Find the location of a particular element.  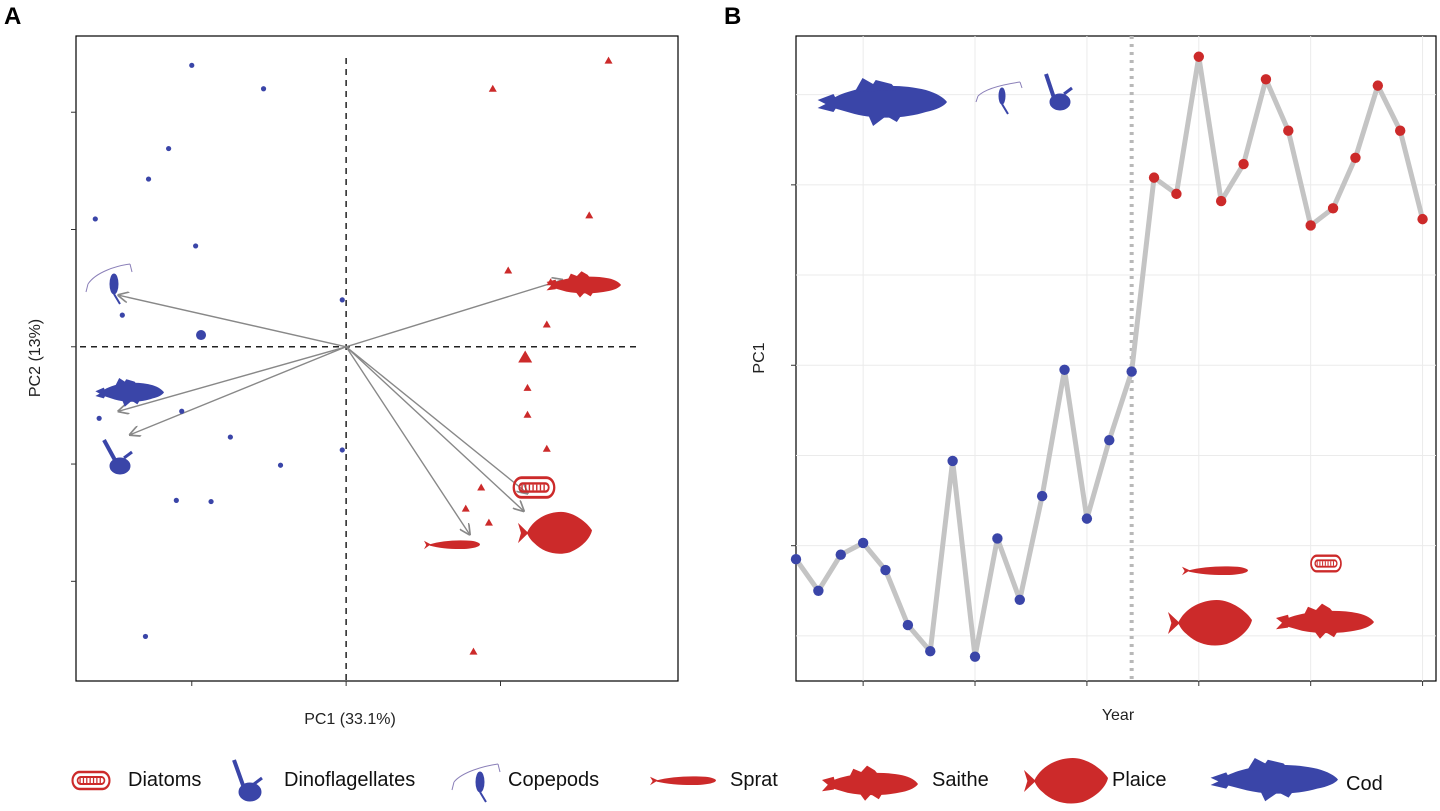

panel-b-xlabel: Year is located at coordinates (1118, 715).